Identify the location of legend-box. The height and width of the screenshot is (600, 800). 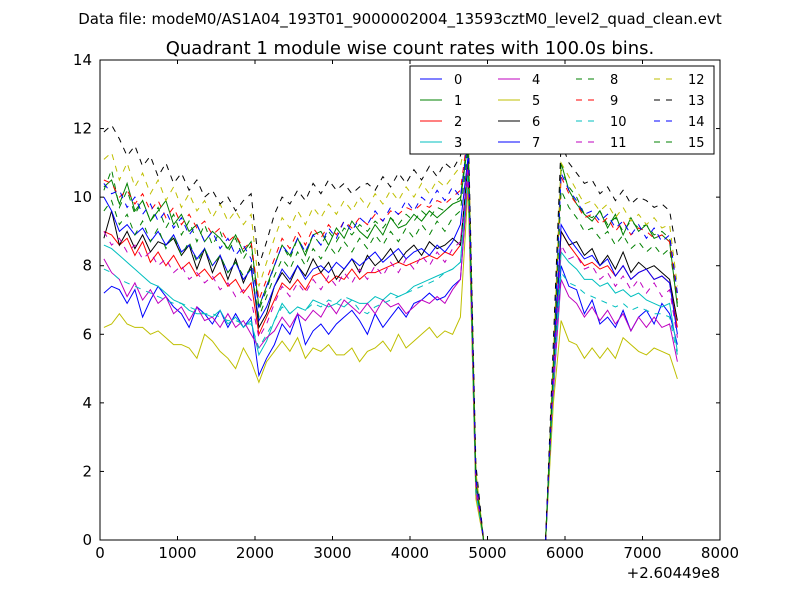
(562, 110).